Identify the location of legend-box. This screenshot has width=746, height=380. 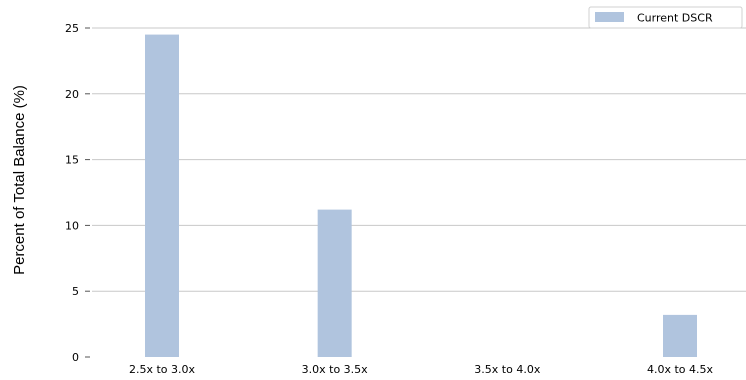
(665, 17).